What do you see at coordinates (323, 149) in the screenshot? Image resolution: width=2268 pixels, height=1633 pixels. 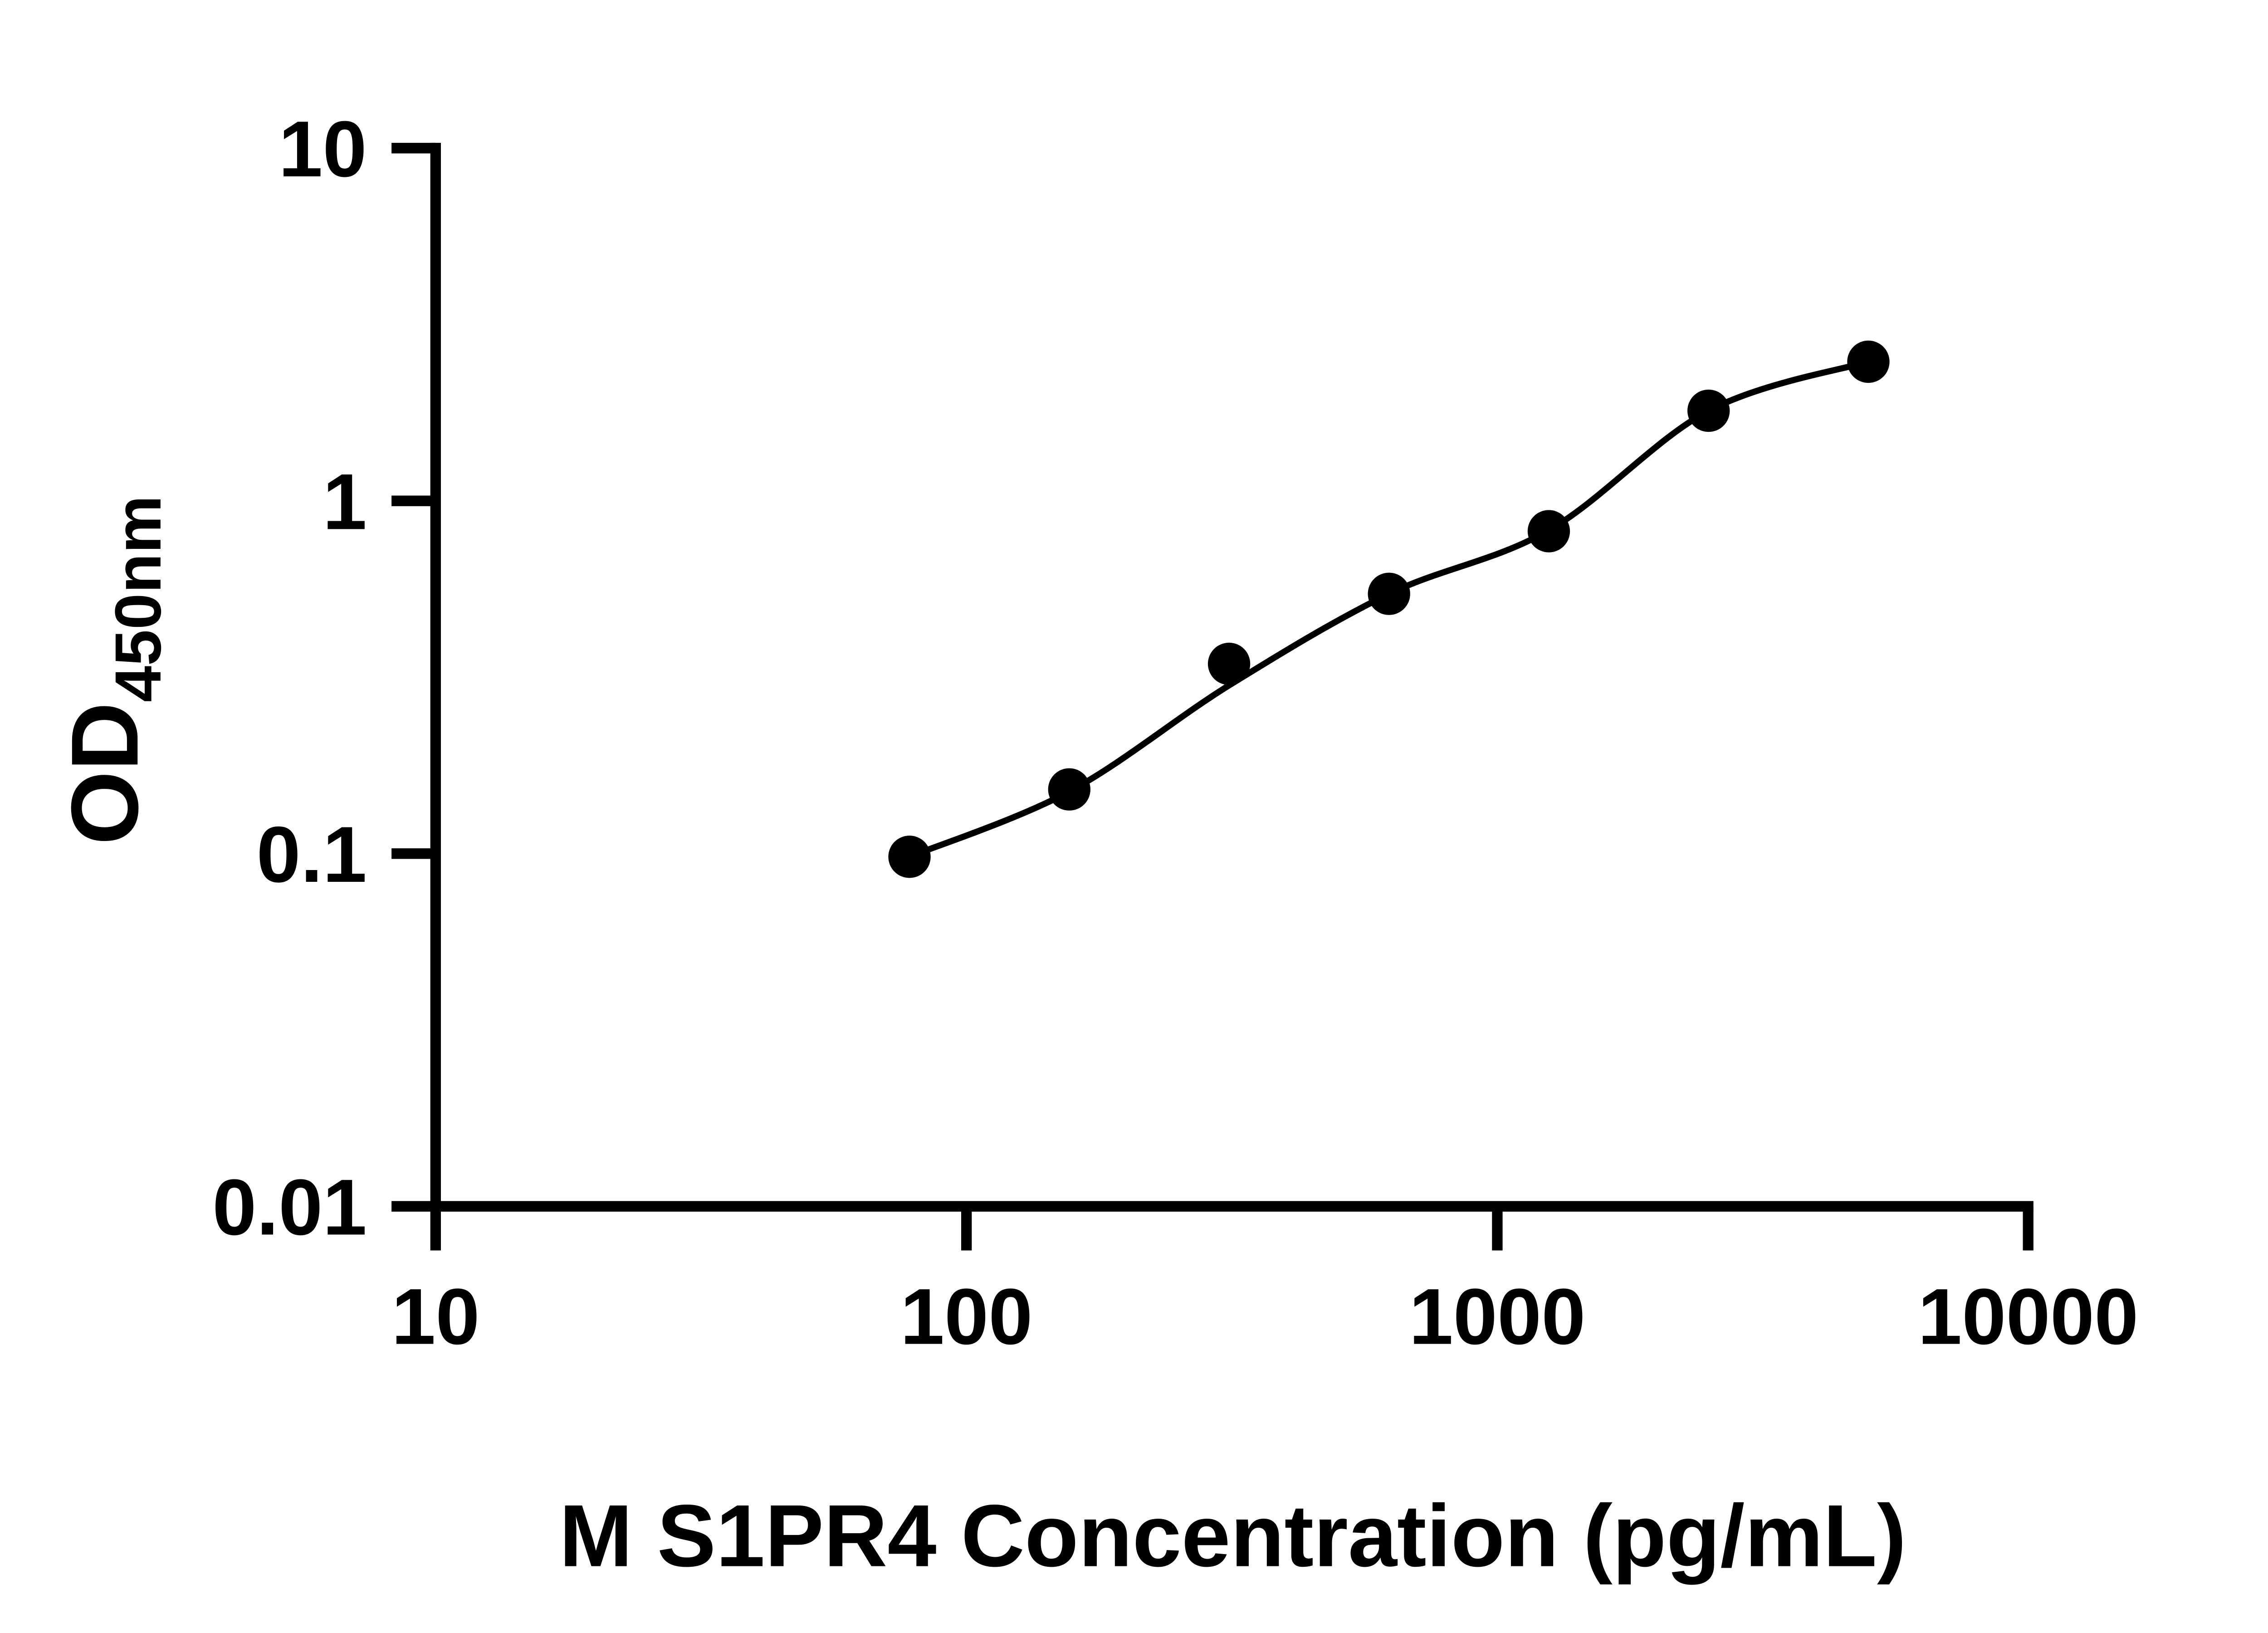 I see `y-tick-label: 10` at bounding box center [323, 149].